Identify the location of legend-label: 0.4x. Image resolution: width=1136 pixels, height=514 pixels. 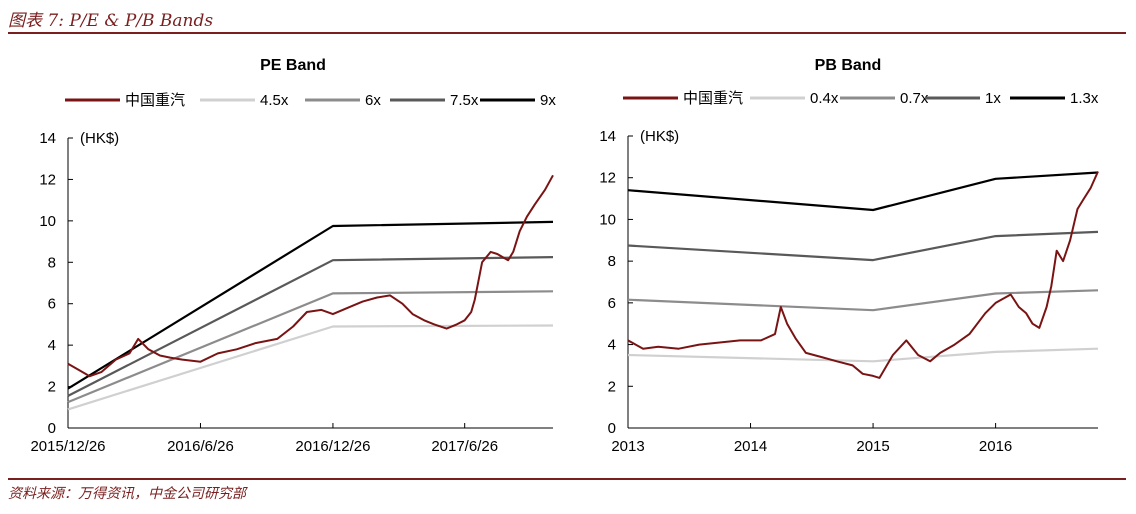
(824, 98).